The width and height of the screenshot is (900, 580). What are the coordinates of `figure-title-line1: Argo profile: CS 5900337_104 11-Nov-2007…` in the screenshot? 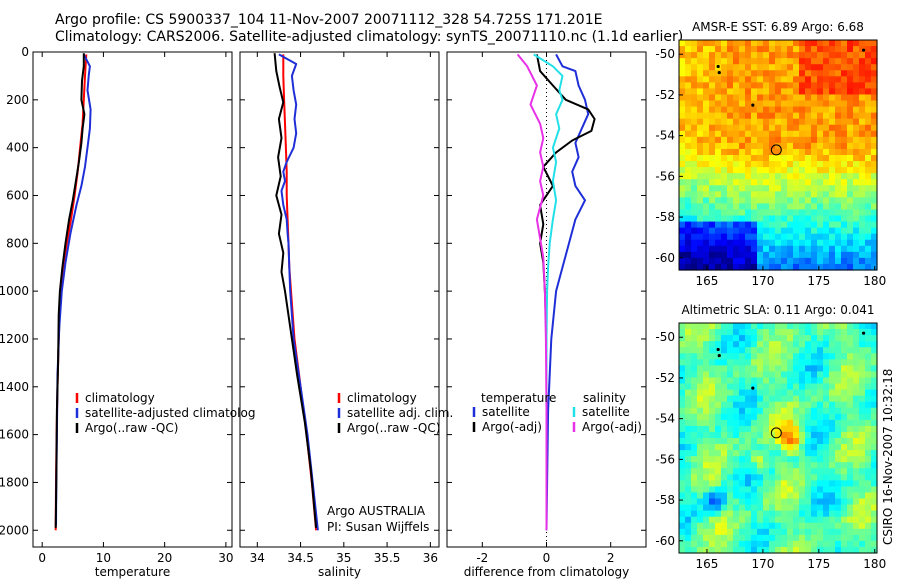 It's located at (329, 20).